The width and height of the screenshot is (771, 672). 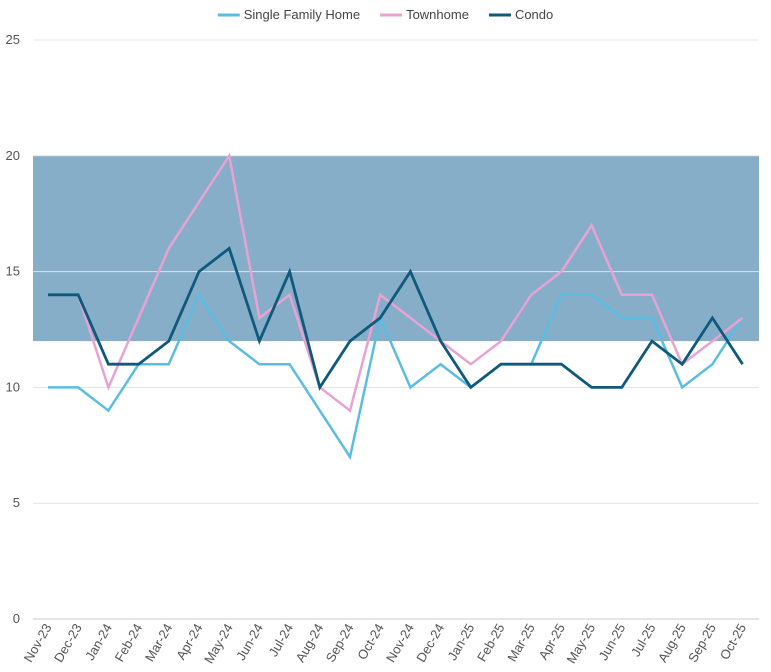 What do you see at coordinates (189, 641) in the screenshot?
I see `x-tick-label: Apr-24` at bounding box center [189, 641].